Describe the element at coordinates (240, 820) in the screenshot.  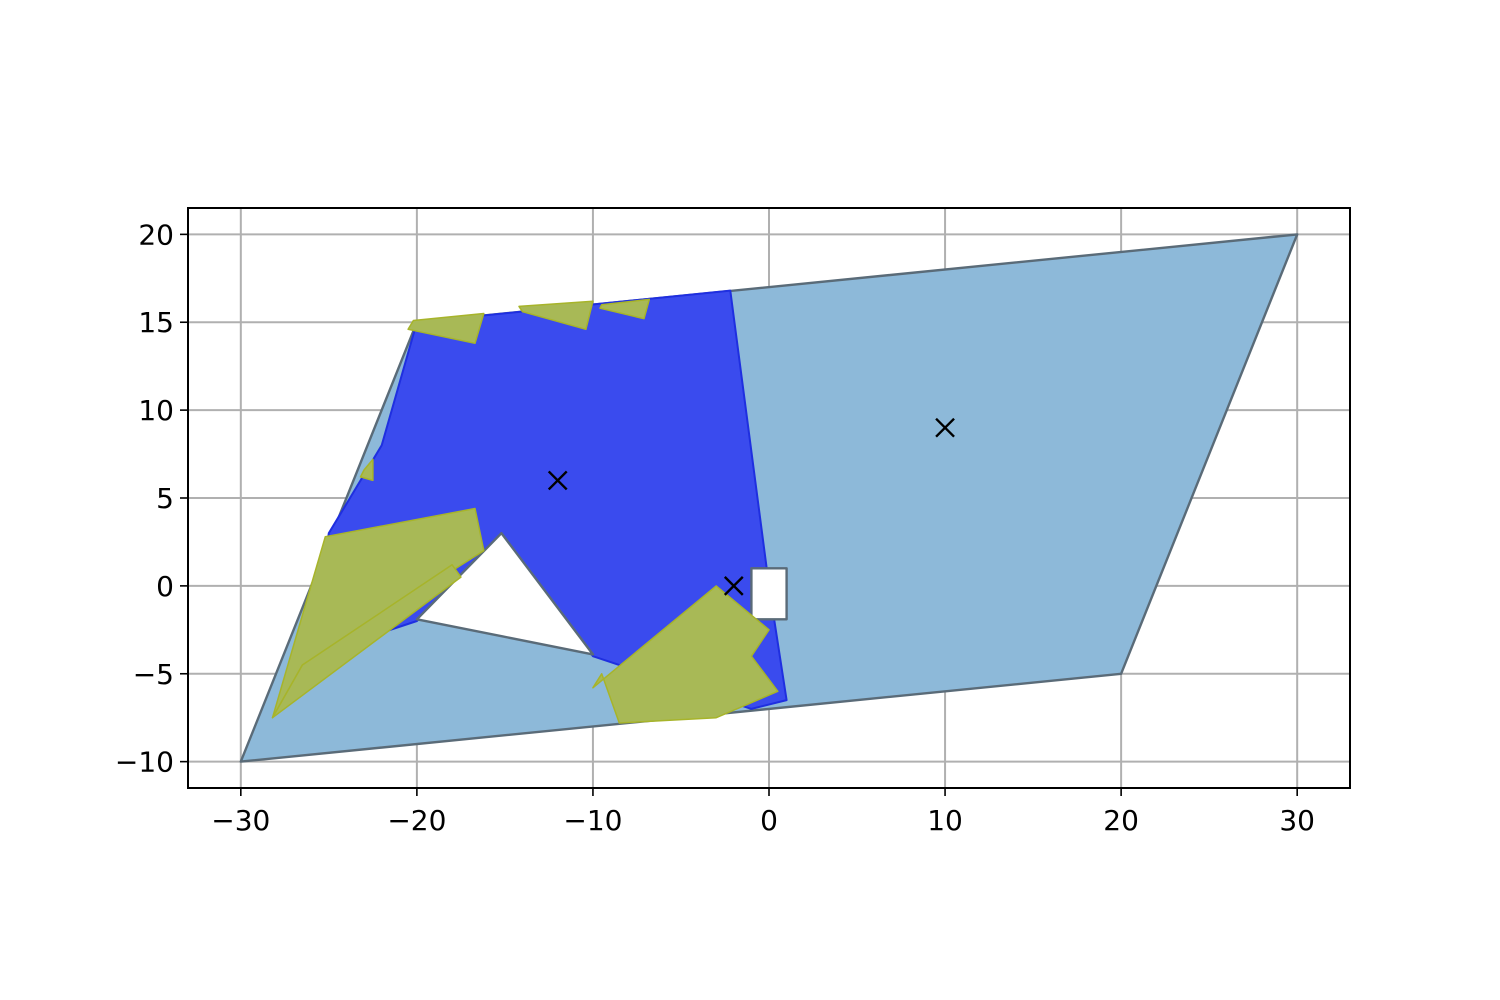
I see `x-tick-label: −30` at that location.